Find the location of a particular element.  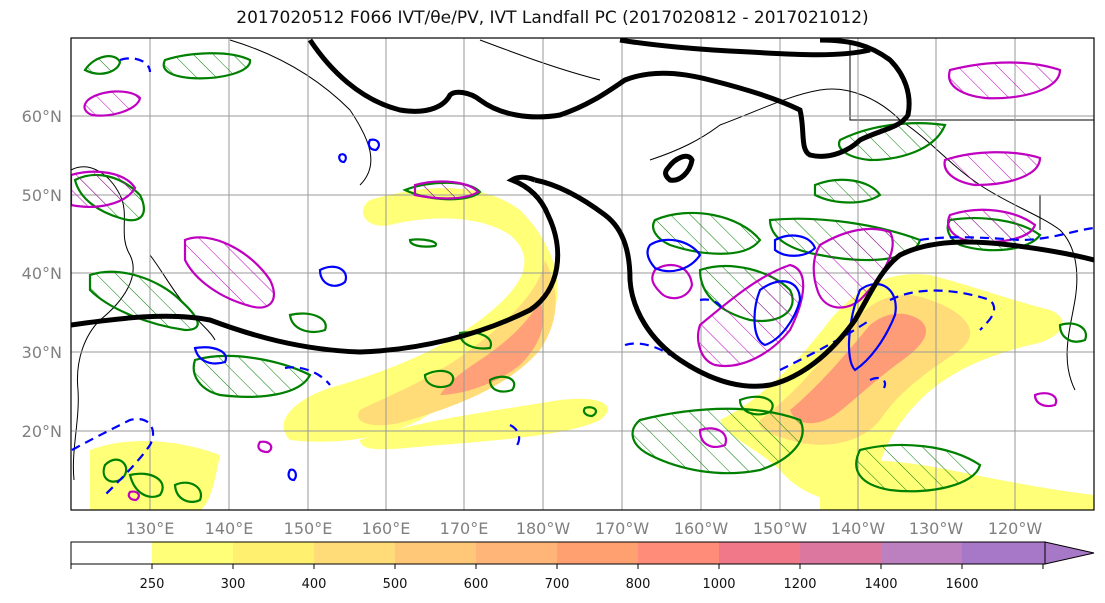

colorbar-tick-label: 1000 is located at coordinates (718, 584).